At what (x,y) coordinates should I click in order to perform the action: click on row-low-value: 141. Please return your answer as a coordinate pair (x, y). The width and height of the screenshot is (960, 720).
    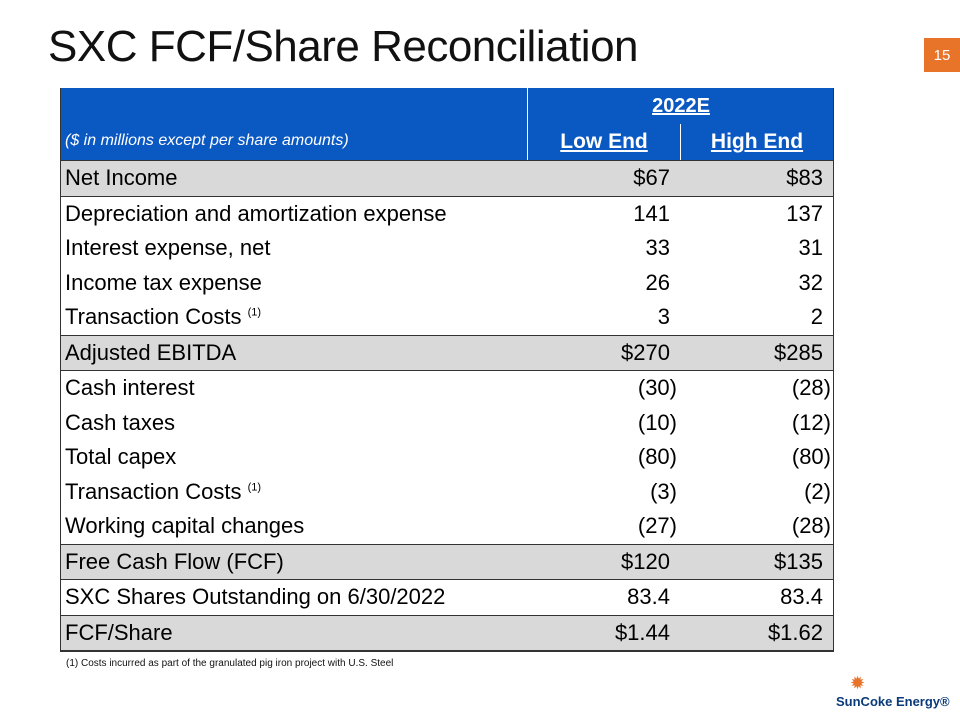
    Looking at the image, I should click on (651, 213).